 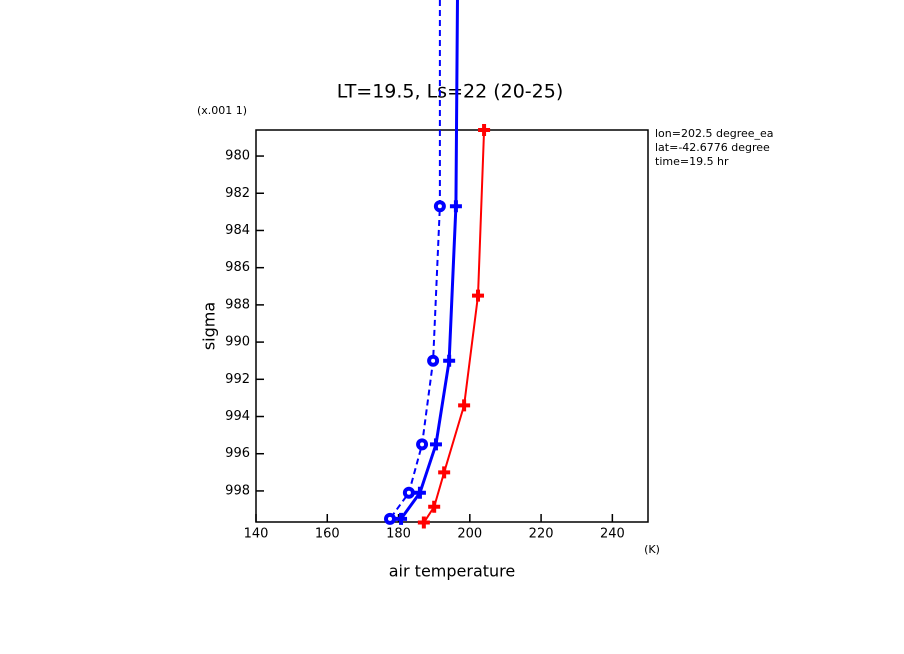 What do you see at coordinates (541, 534) in the screenshot?
I see `x-tick-label: 220` at bounding box center [541, 534].